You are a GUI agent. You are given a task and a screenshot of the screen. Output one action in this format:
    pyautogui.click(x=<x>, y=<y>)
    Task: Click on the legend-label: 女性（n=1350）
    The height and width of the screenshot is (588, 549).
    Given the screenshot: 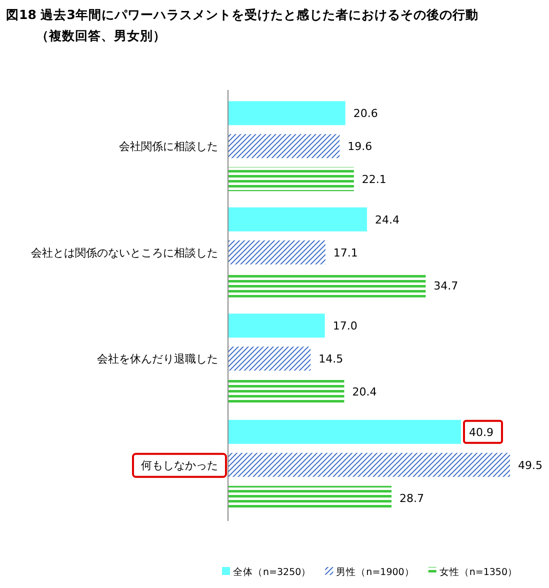 What is the action you would take?
    pyautogui.click(x=478, y=572)
    